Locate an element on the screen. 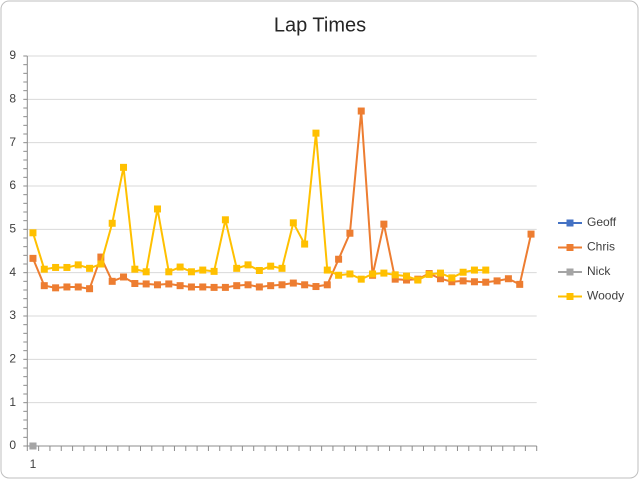 Image resolution: width=640 pixels, height=485 pixels. y-tick-label: 4 is located at coordinates (12, 272).